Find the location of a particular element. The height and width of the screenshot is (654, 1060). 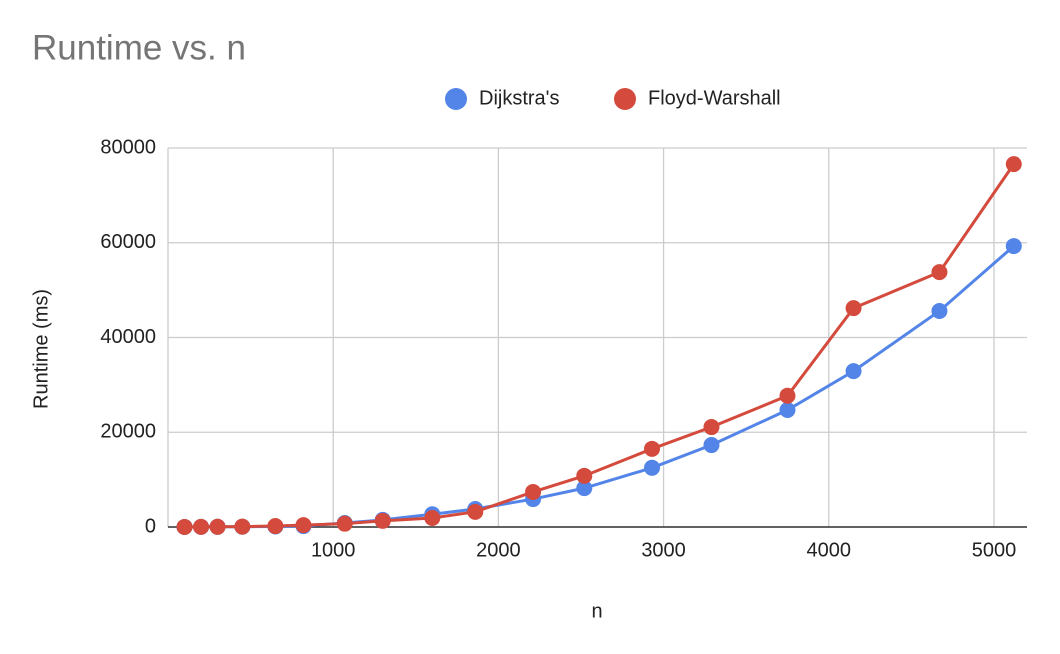

x-tick-label: 5000 is located at coordinates (994, 550).